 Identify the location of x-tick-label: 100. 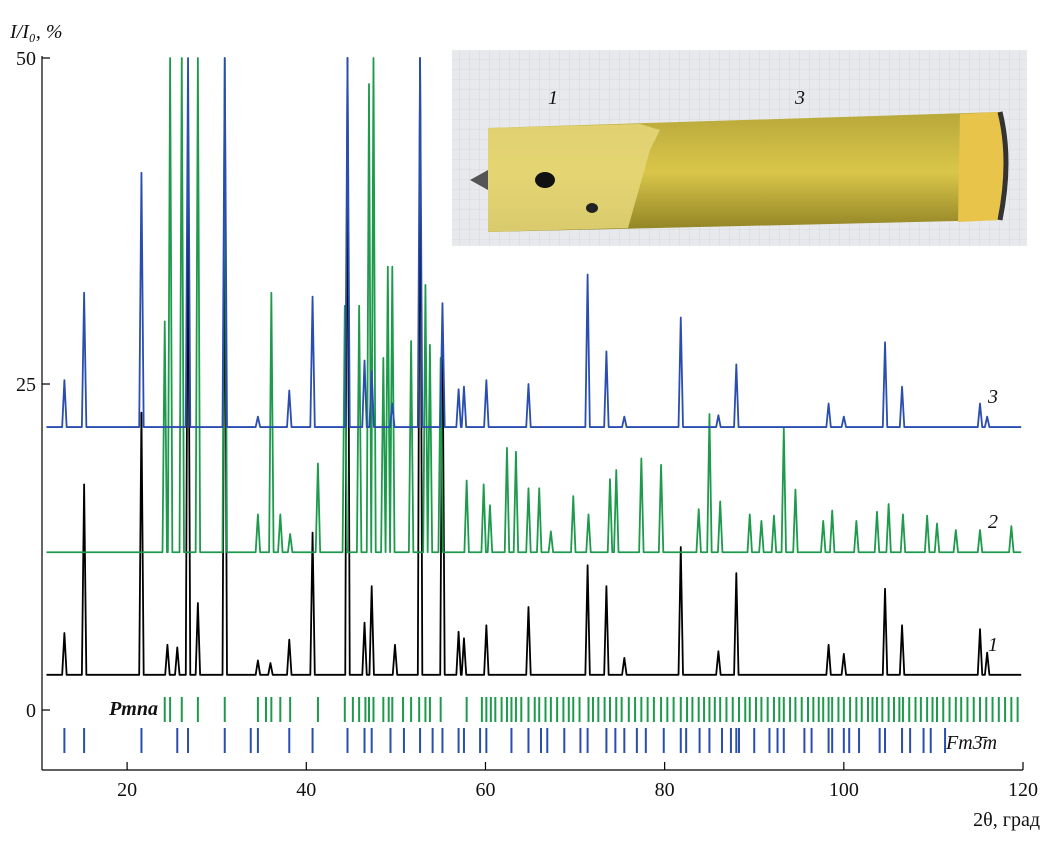
(844, 790).